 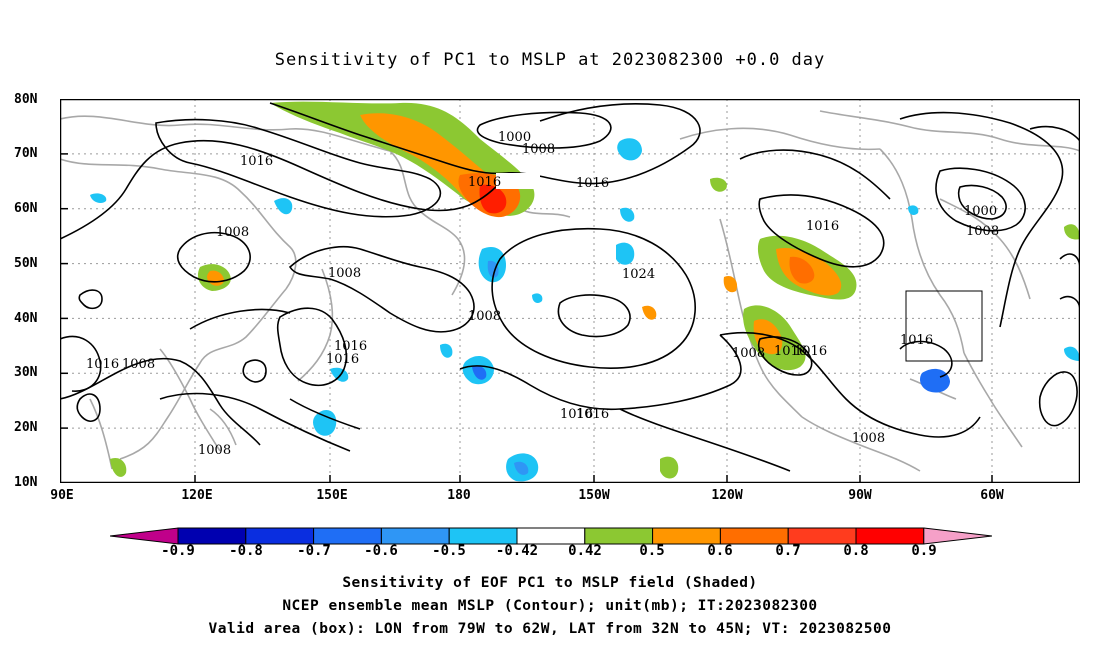 I want to click on colorbar-label: 0.7, so click(x=788, y=551).